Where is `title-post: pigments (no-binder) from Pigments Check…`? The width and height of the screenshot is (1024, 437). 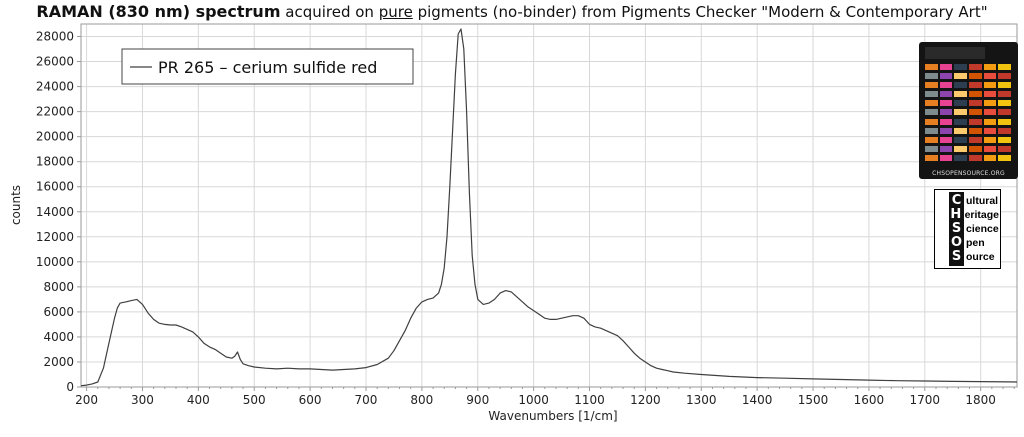
title-post: pigments (no-binder) from Pigments Check… is located at coordinates (700, 12).